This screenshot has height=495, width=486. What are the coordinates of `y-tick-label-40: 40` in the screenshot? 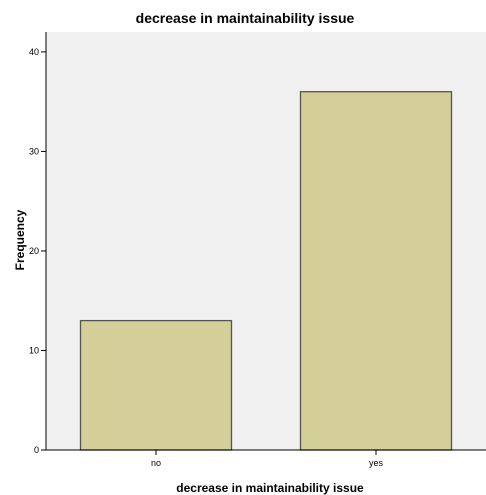 It's located at (34, 52).